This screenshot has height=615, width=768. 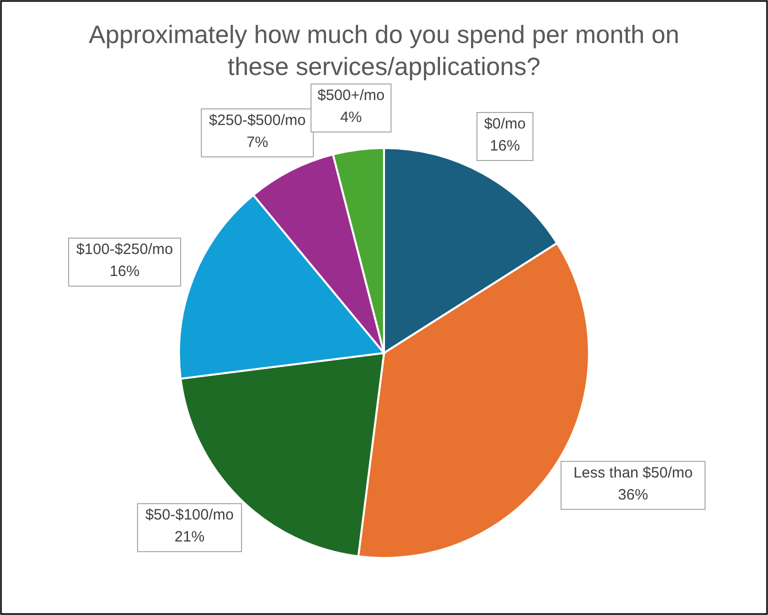 What do you see at coordinates (351, 95) in the screenshot?
I see `slice-label: $500+/mo` at bounding box center [351, 95].